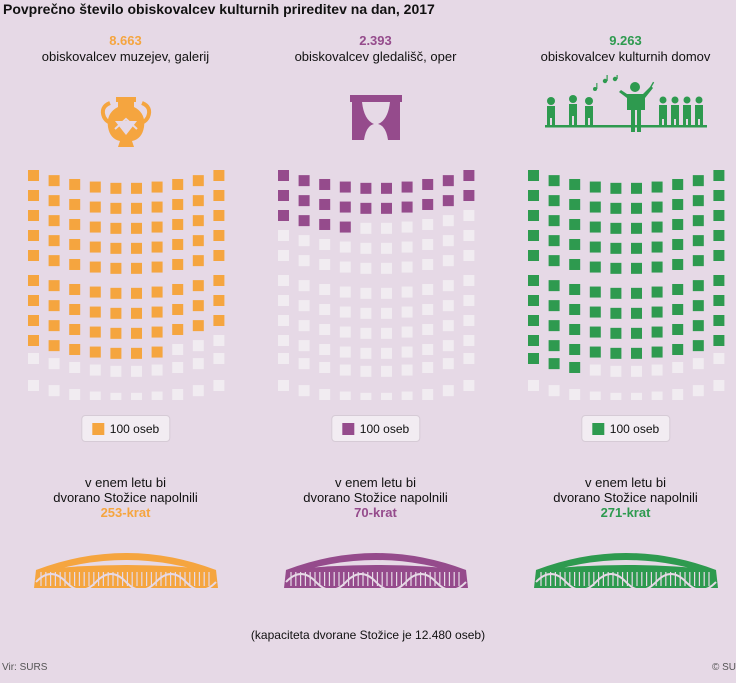  Describe the element at coordinates (25, 667) in the screenshot. I see `source: Vir: SURS` at that location.